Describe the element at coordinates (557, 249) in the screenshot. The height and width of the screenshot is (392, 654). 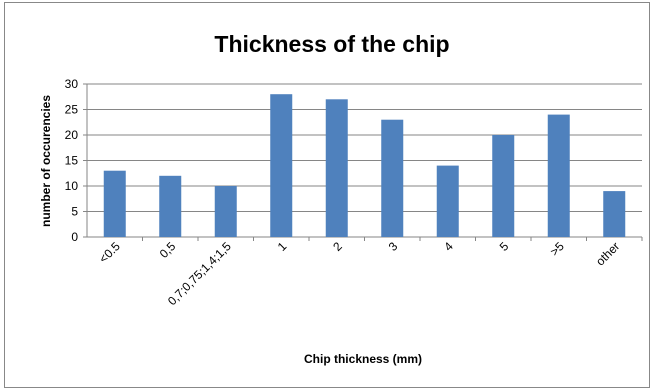
I see `x-tick-label: >5` at that location.